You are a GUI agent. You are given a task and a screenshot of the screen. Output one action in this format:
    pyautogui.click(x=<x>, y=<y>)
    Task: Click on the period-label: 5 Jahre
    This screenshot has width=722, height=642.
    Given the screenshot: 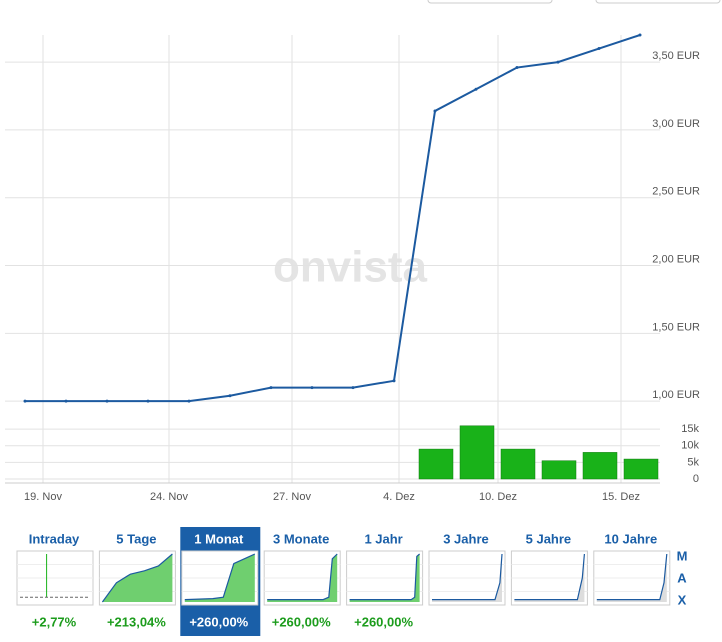 What is the action you would take?
    pyautogui.click(x=549, y=538)
    